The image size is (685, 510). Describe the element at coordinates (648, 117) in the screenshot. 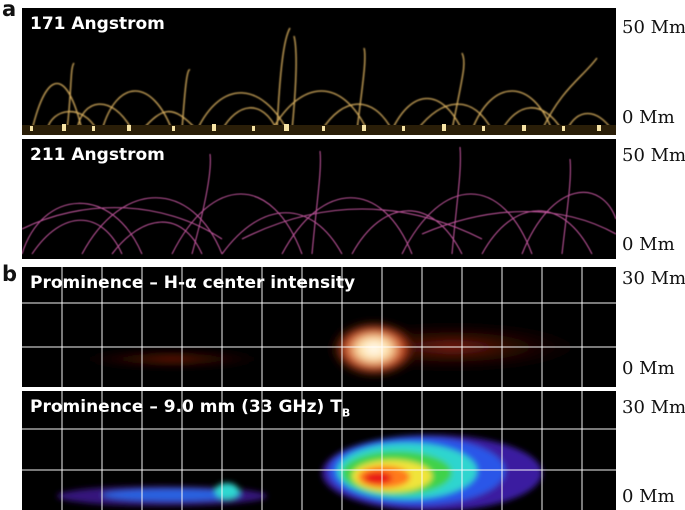

I see `axis-bottom-171: 0 Mm` at that location.